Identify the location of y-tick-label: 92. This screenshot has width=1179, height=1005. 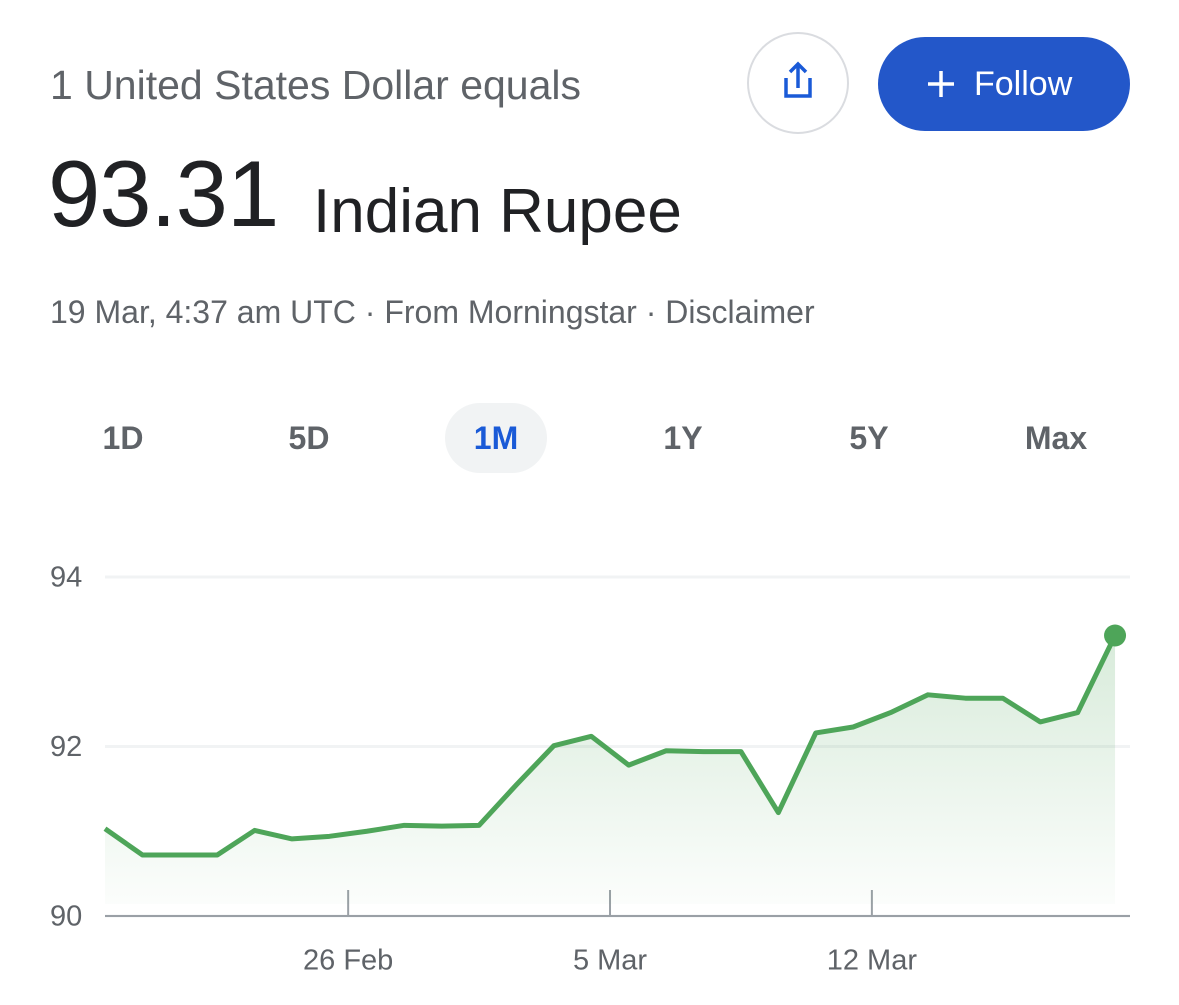
(66, 747).